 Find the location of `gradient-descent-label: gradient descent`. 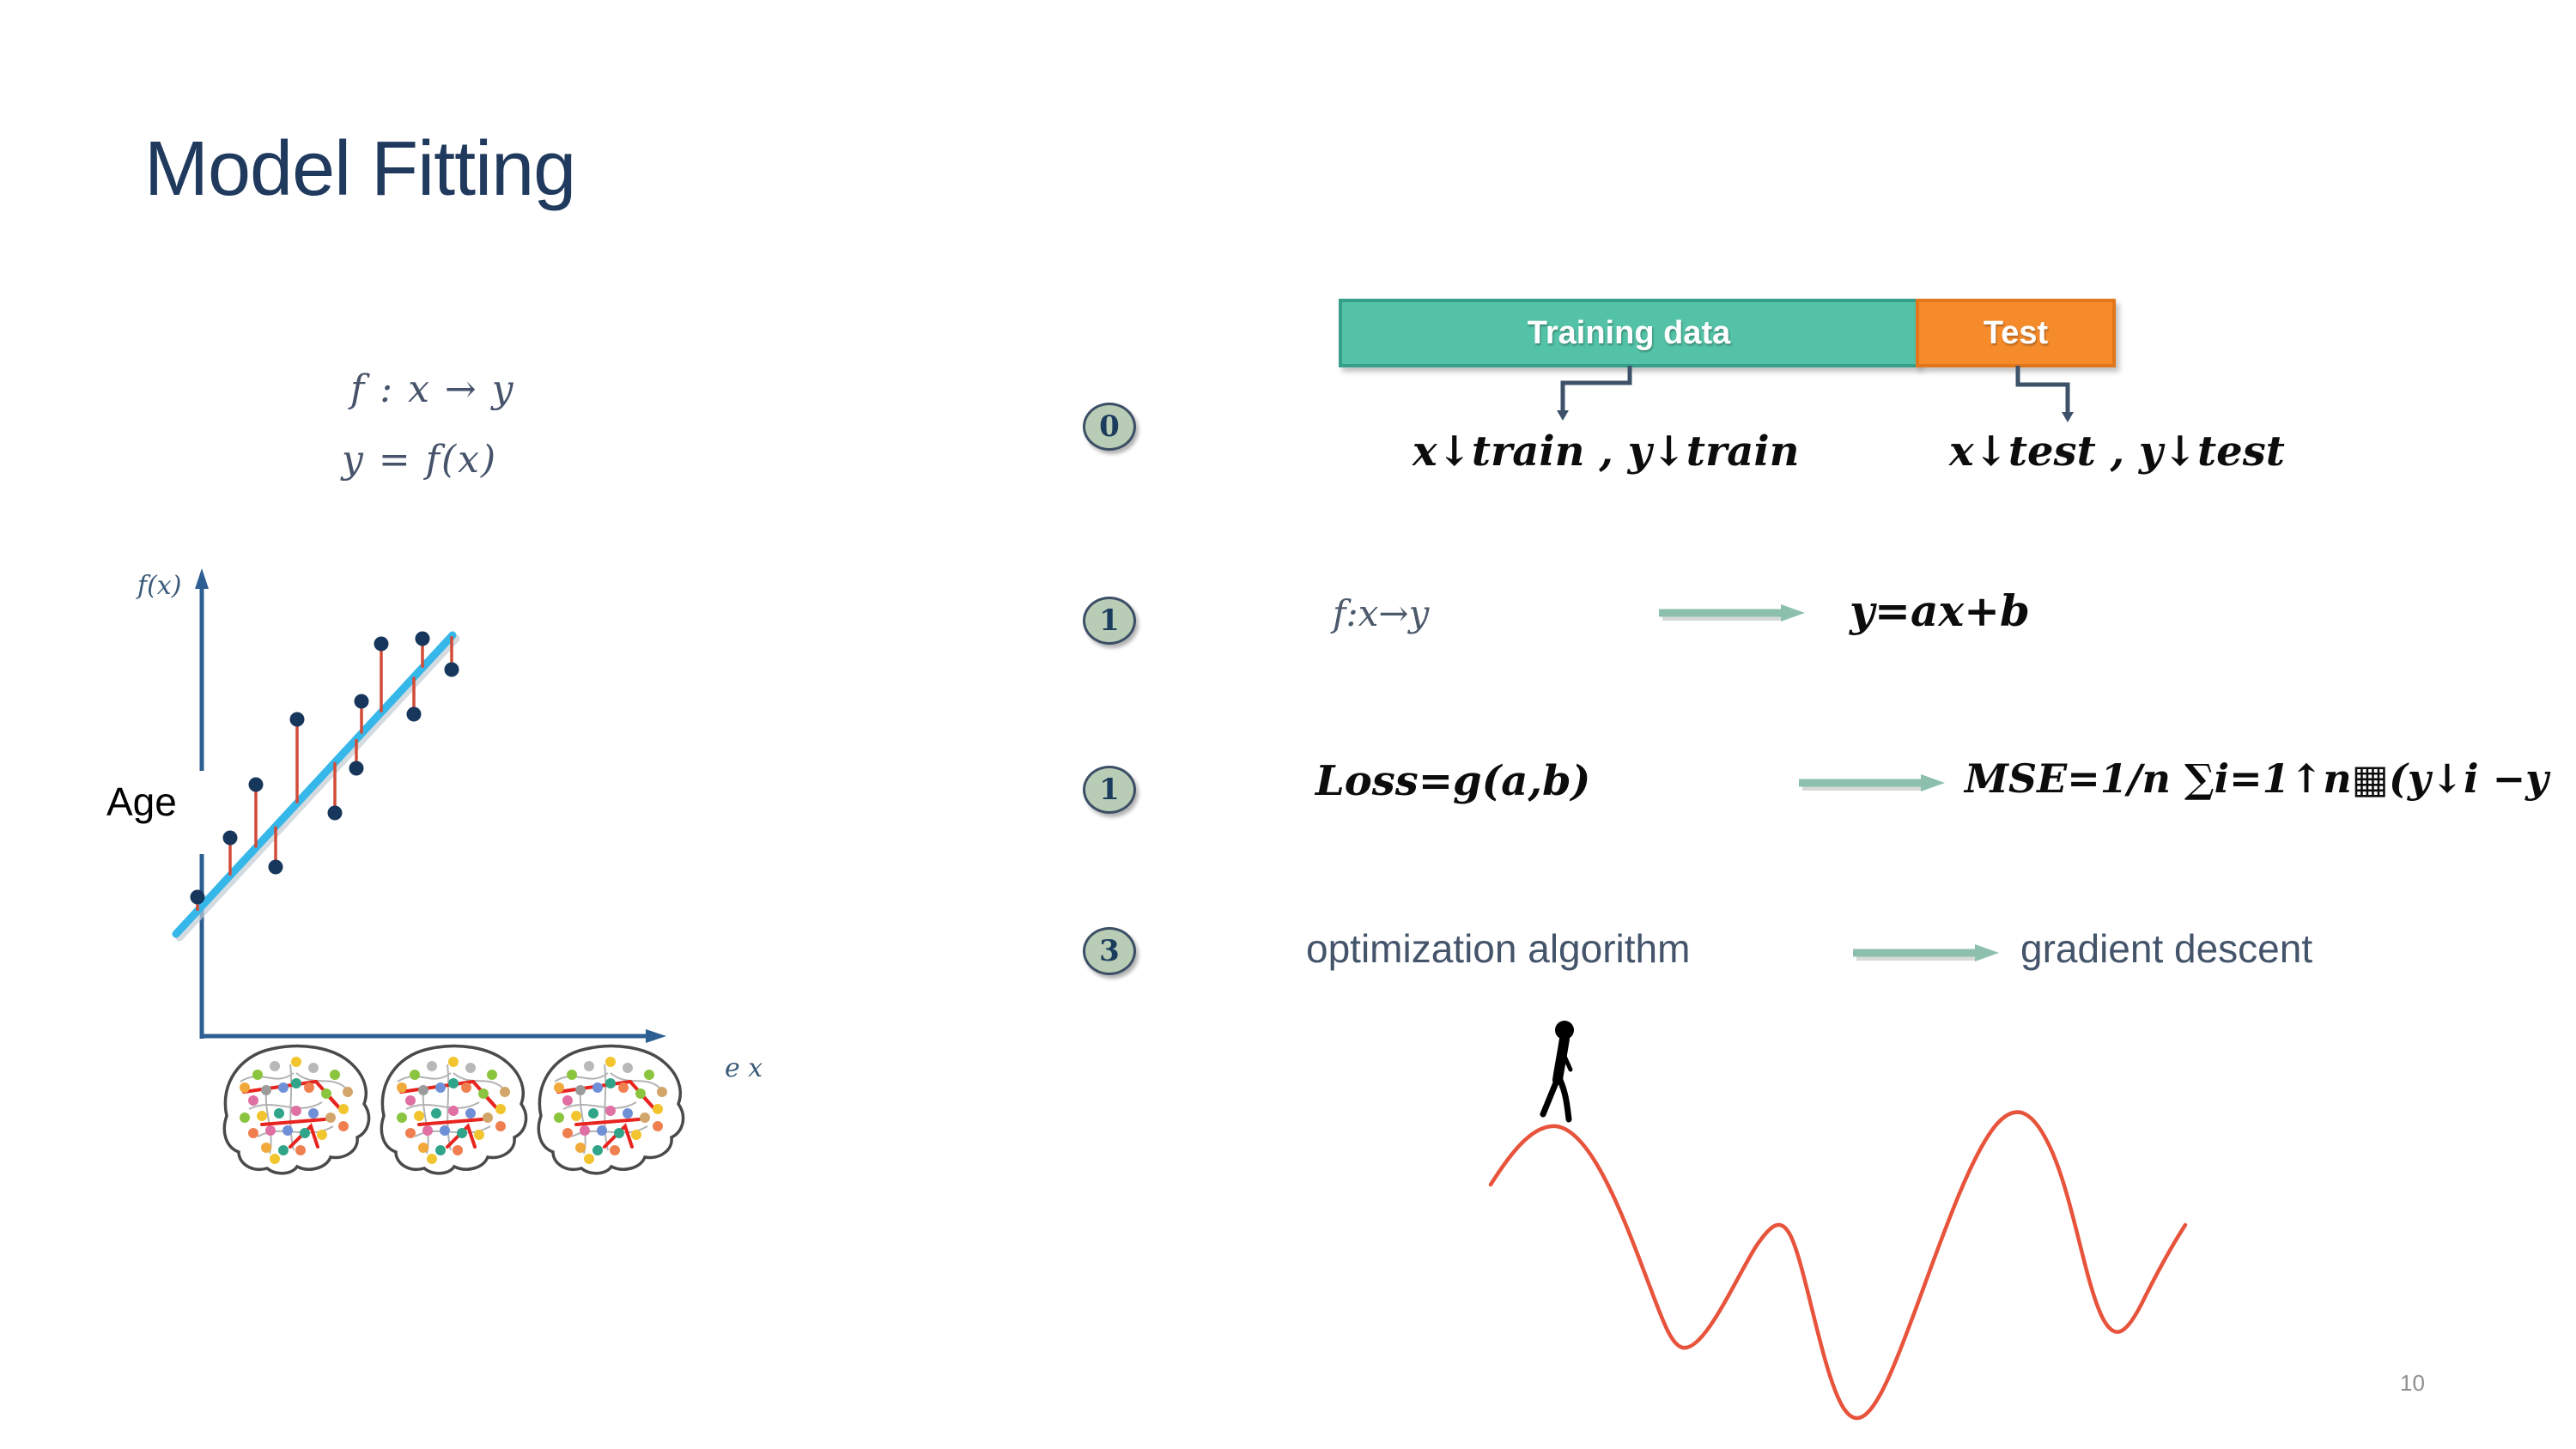

gradient-descent-label: gradient descent is located at coordinates (2166, 948).